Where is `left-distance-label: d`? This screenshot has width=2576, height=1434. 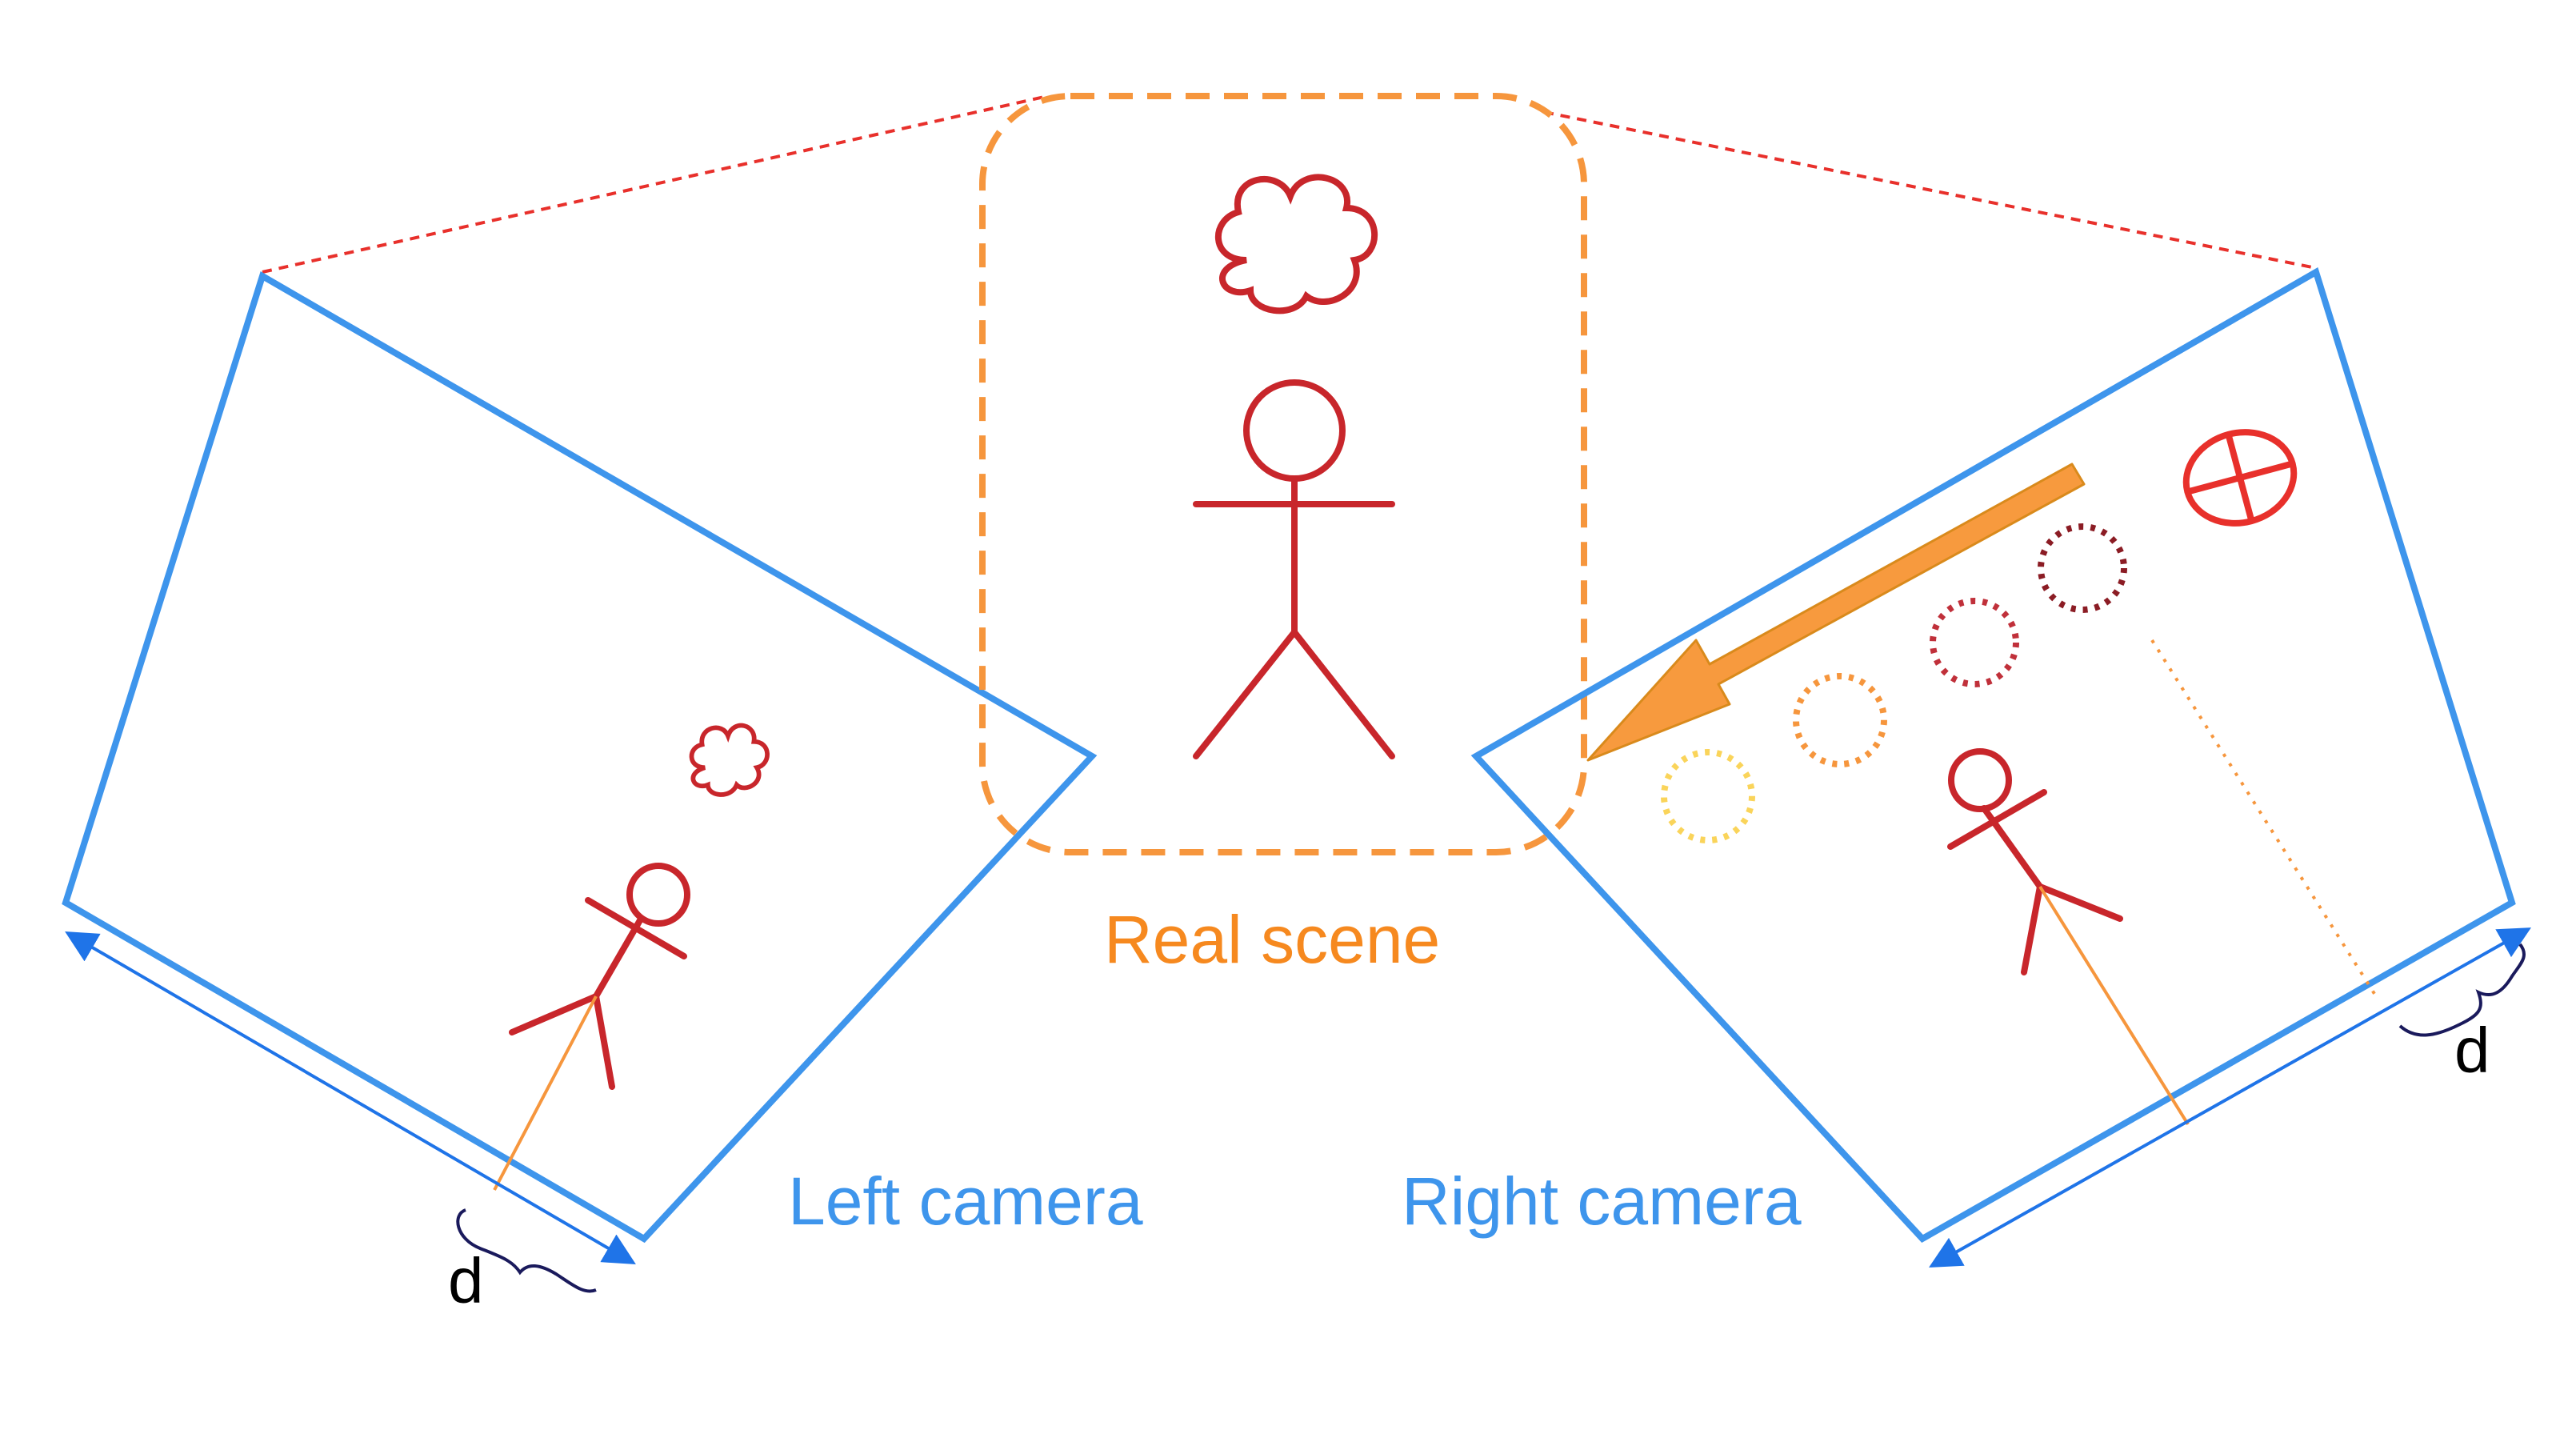
left-distance-label: d is located at coordinates (466, 1280).